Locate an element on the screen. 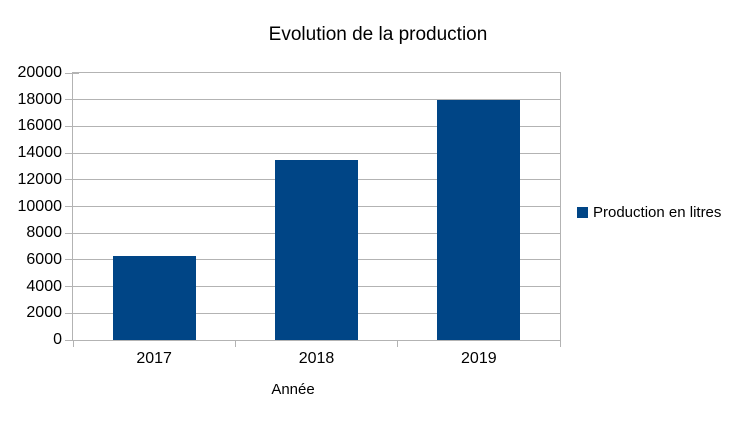 The image size is (756, 425). y-axis-tick-label: 4000 is located at coordinates (44, 286).